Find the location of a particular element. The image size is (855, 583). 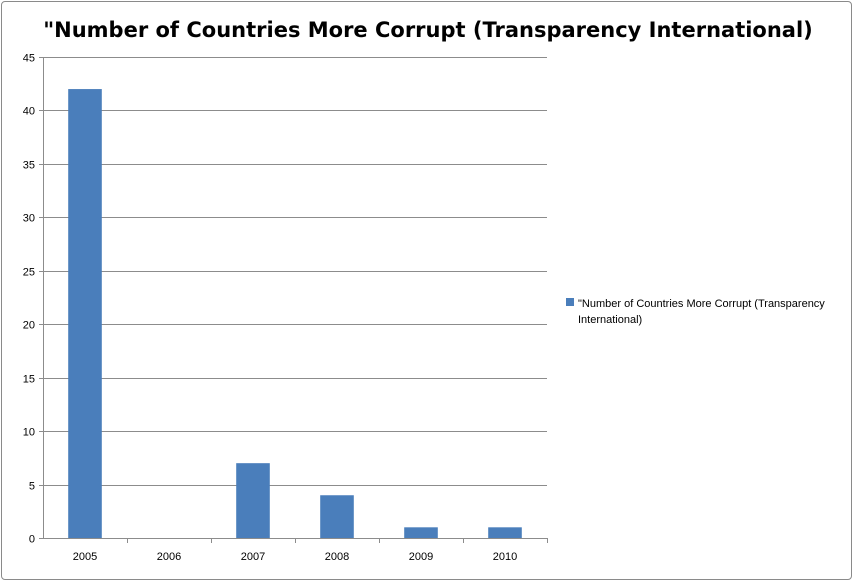

x-tick-label: 2007 is located at coordinates (253, 557).